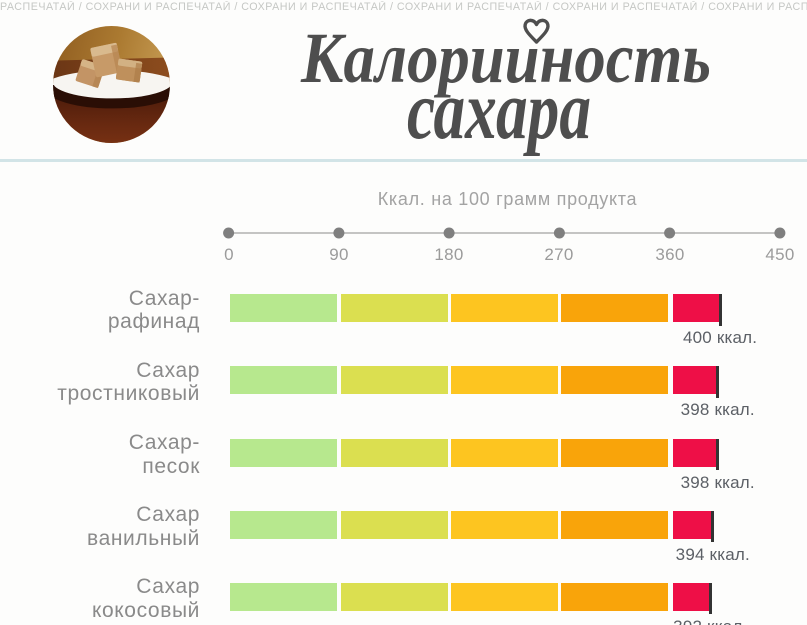 The image size is (807, 625). Describe the element at coordinates (499, 110) in the screenshot. I see `svg-text: сахара` at that location.